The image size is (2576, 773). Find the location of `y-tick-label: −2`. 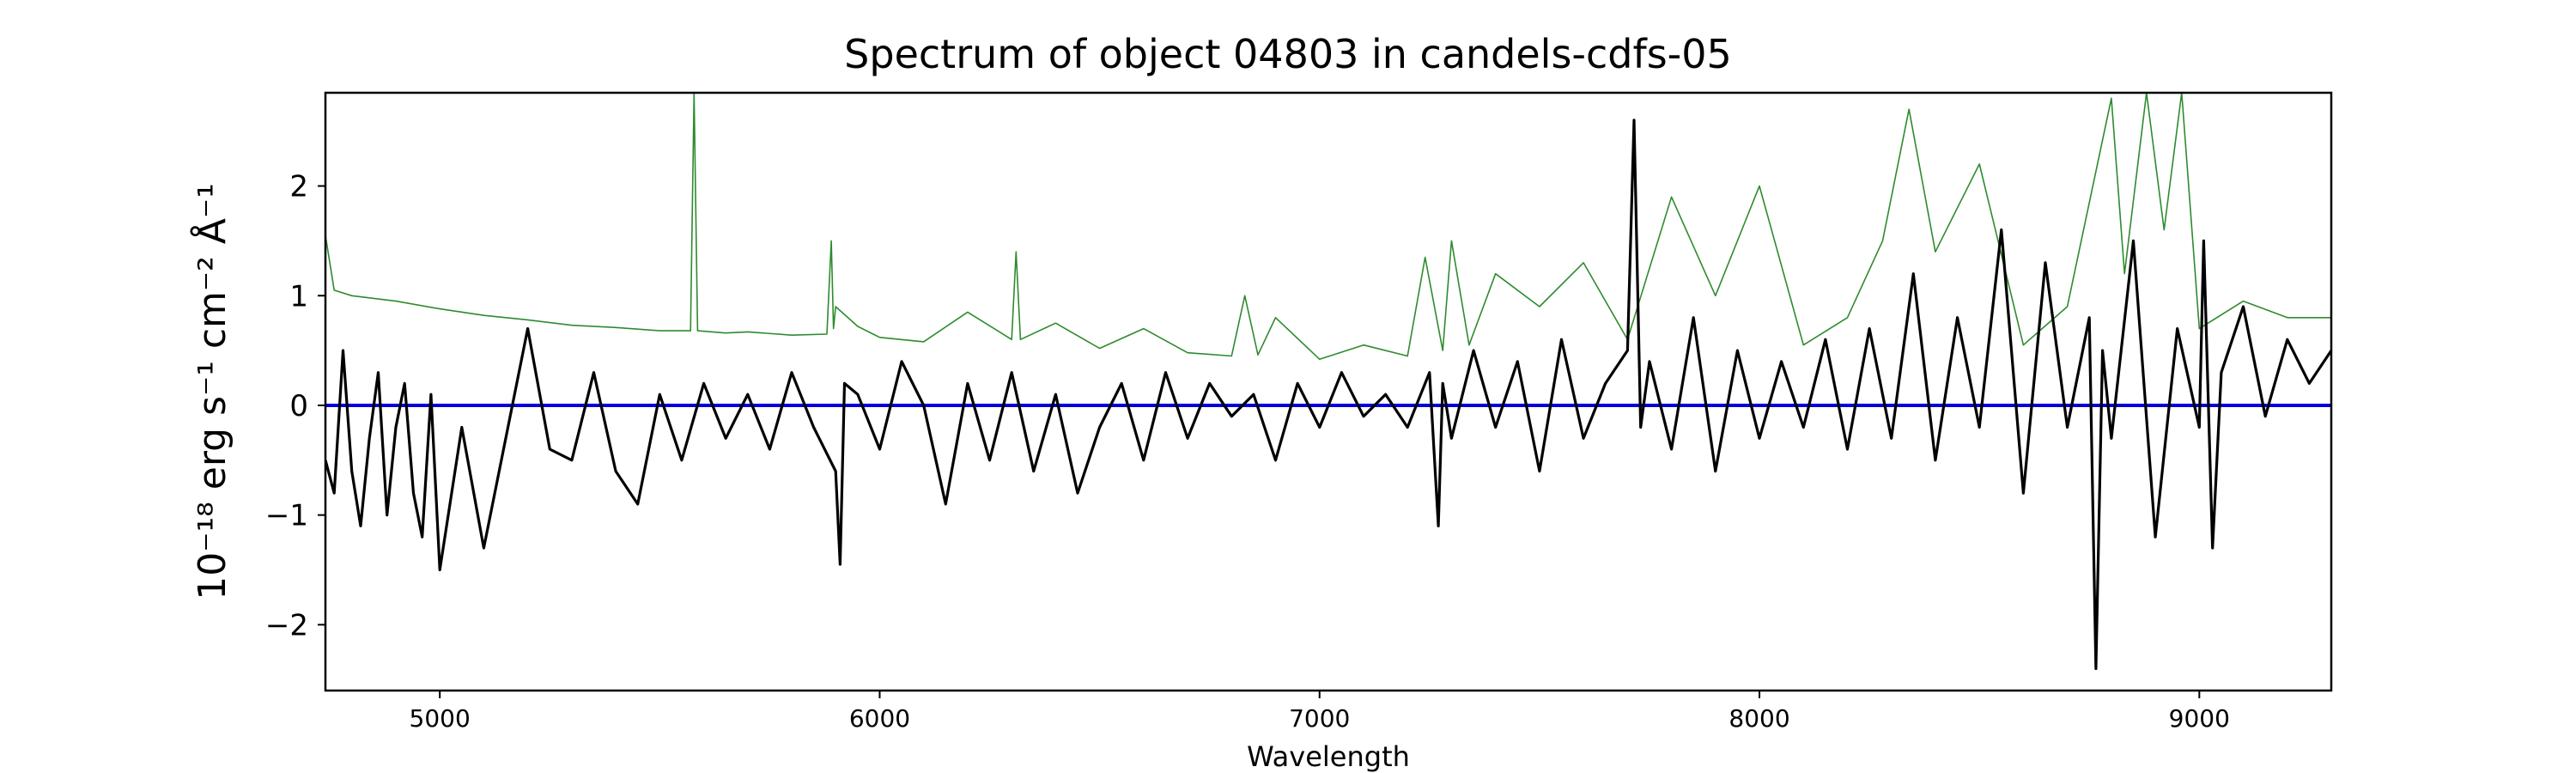

y-tick-label: −2 is located at coordinates (286, 625).